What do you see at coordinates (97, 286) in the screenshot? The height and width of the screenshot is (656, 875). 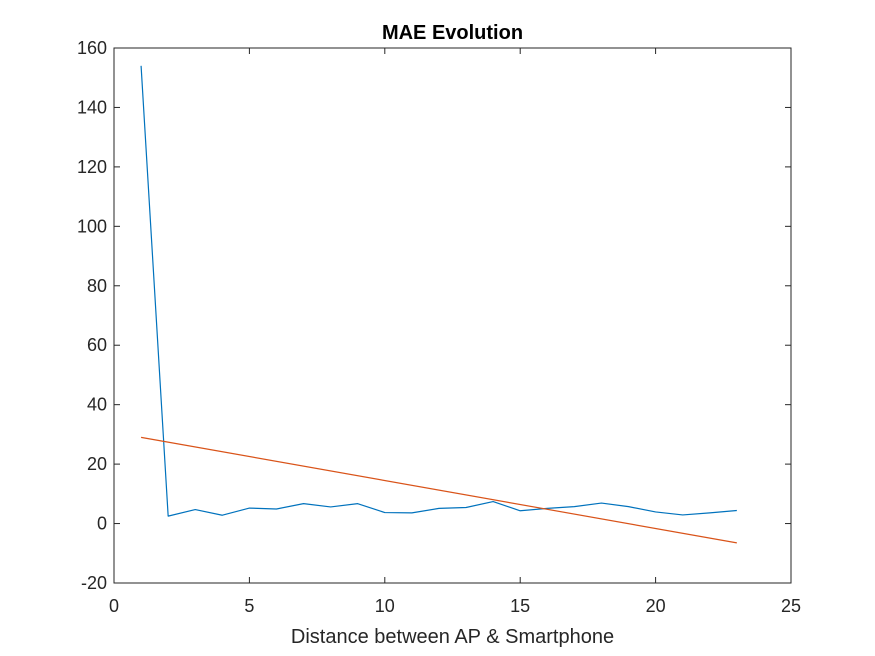 I see `y-tick-label: 80` at bounding box center [97, 286].